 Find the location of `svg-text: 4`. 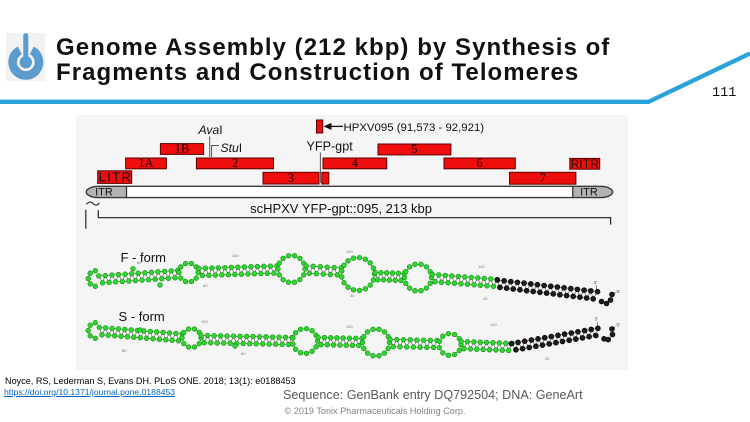

svg-text: 4 is located at coordinates (355, 163).